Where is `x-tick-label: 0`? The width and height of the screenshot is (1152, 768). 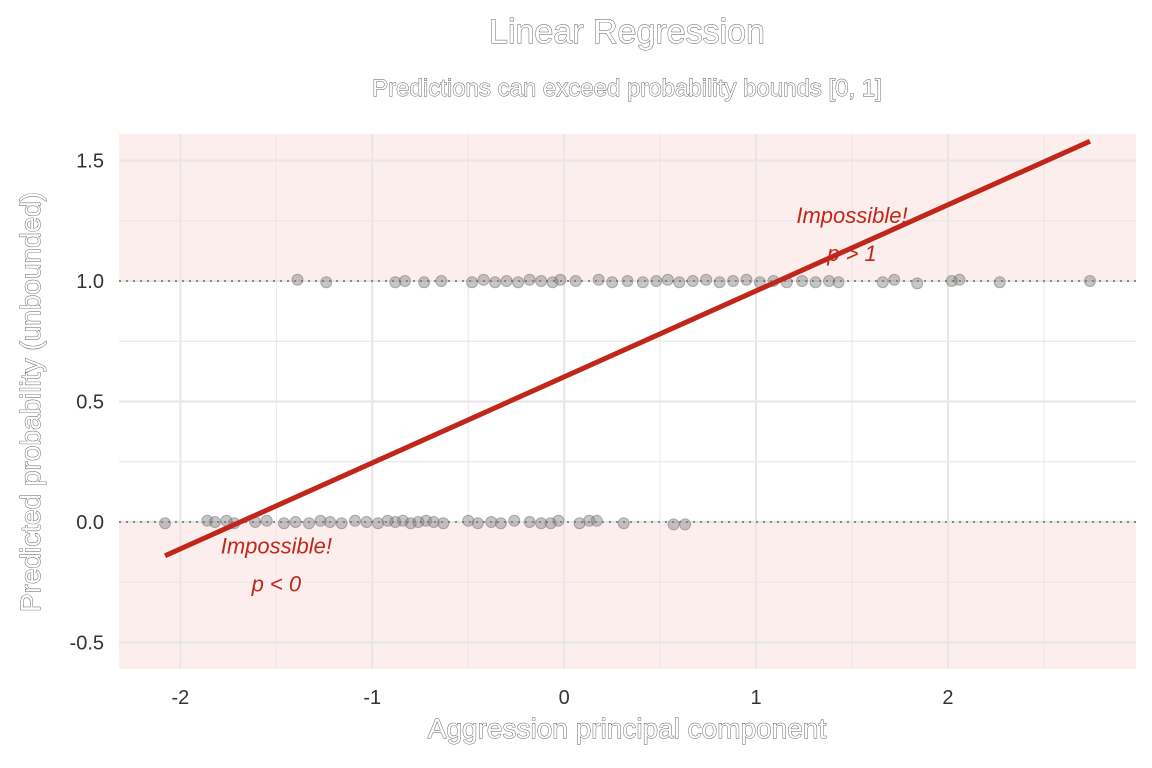 x-tick-label: 0 is located at coordinates (564, 698).